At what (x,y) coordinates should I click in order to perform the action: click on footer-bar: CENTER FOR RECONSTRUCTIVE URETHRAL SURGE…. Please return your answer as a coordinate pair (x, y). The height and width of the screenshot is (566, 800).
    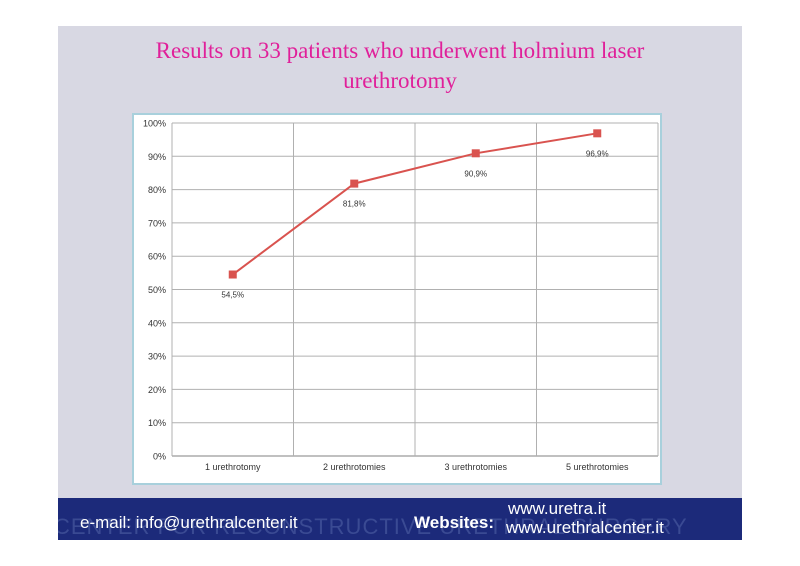
    Looking at the image, I should click on (400, 519).